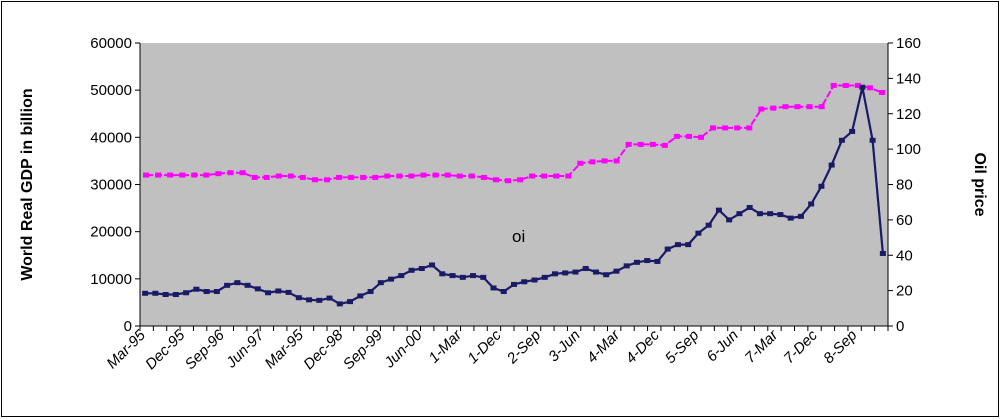 The height and width of the screenshot is (419, 1002). Describe the element at coordinates (722, 346) in the screenshot. I see `x-tick-label: 6-Jun` at that location.